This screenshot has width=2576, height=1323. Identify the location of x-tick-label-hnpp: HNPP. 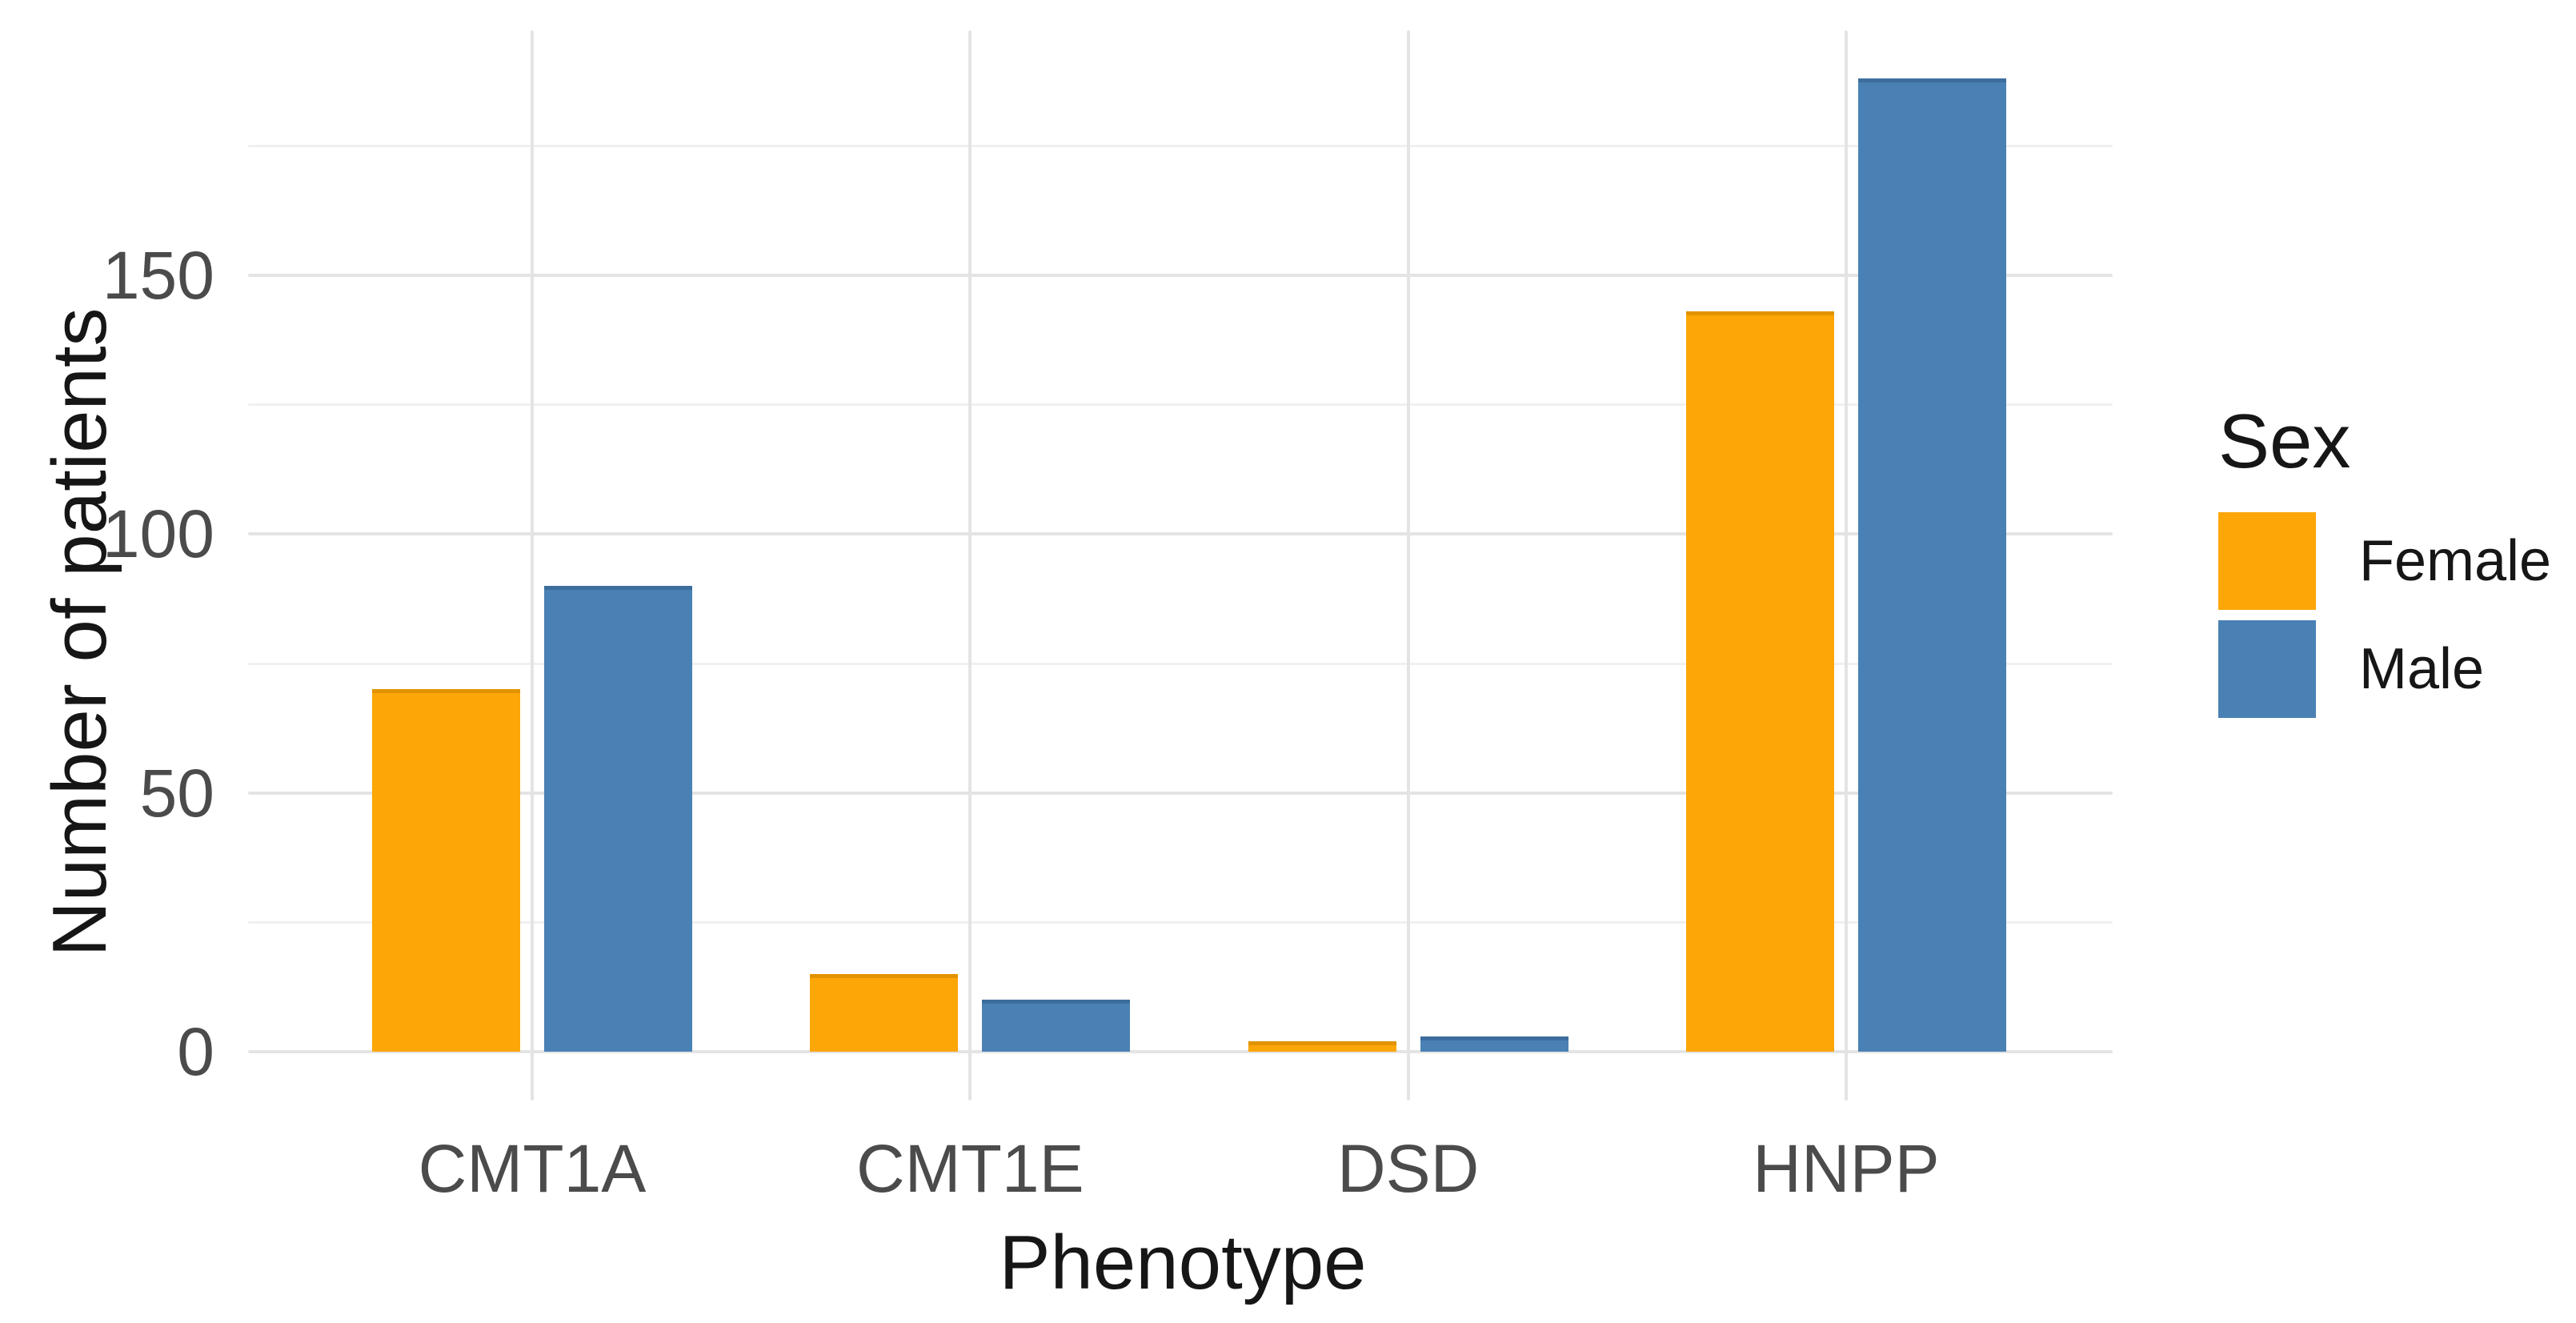
(1846, 1168).